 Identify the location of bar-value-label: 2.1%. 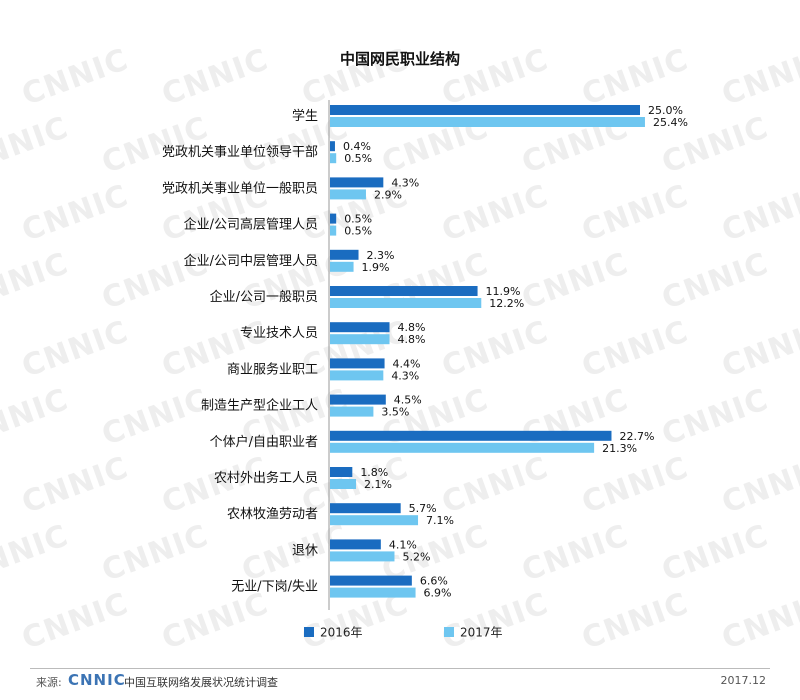
(378, 484).